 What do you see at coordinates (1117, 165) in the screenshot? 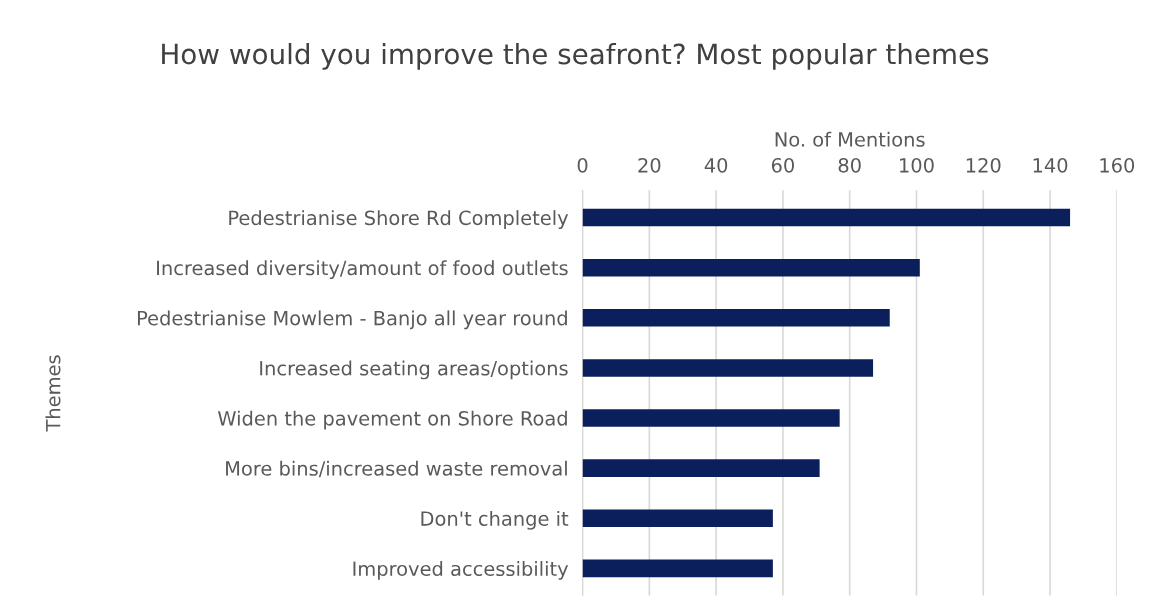
I see `x-tick-label: 160` at bounding box center [1117, 165].